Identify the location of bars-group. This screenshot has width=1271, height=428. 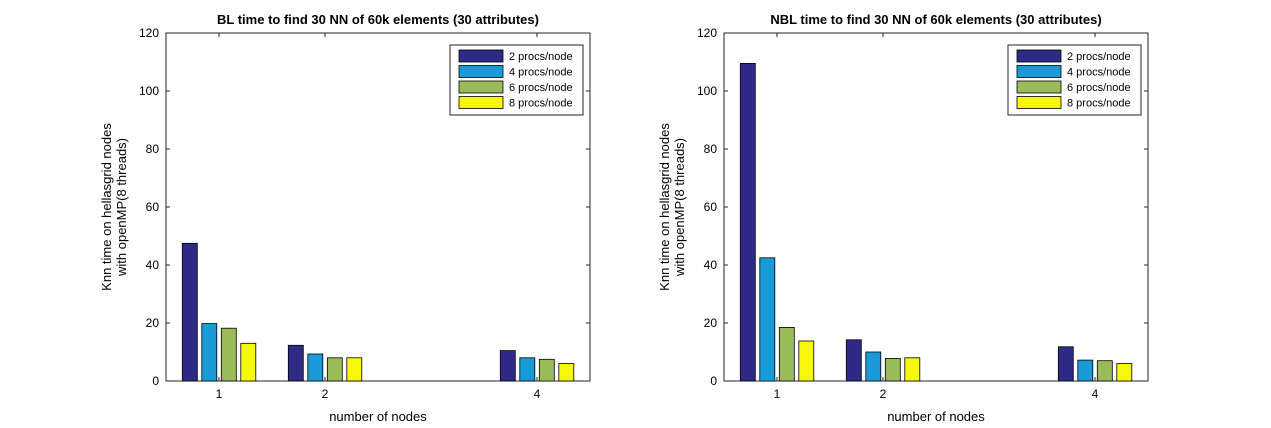
(378, 312).